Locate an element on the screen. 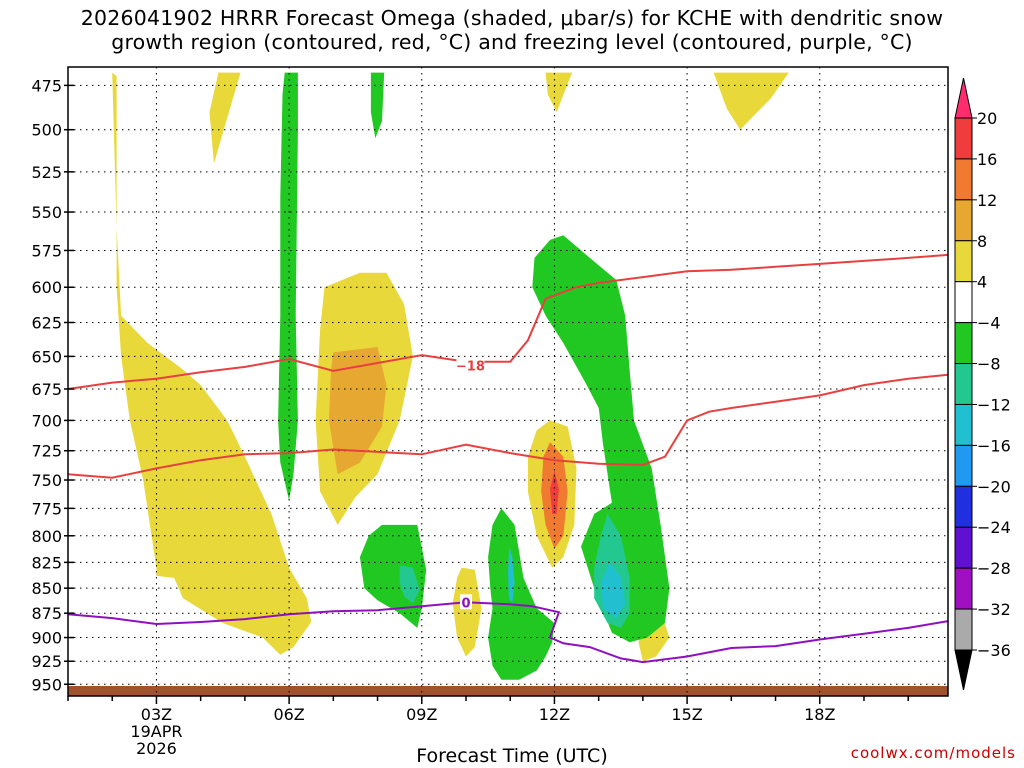 This screenshot has width=1024, height=768. y-tick-label-600: 600 is located at coordinates (46, 287).